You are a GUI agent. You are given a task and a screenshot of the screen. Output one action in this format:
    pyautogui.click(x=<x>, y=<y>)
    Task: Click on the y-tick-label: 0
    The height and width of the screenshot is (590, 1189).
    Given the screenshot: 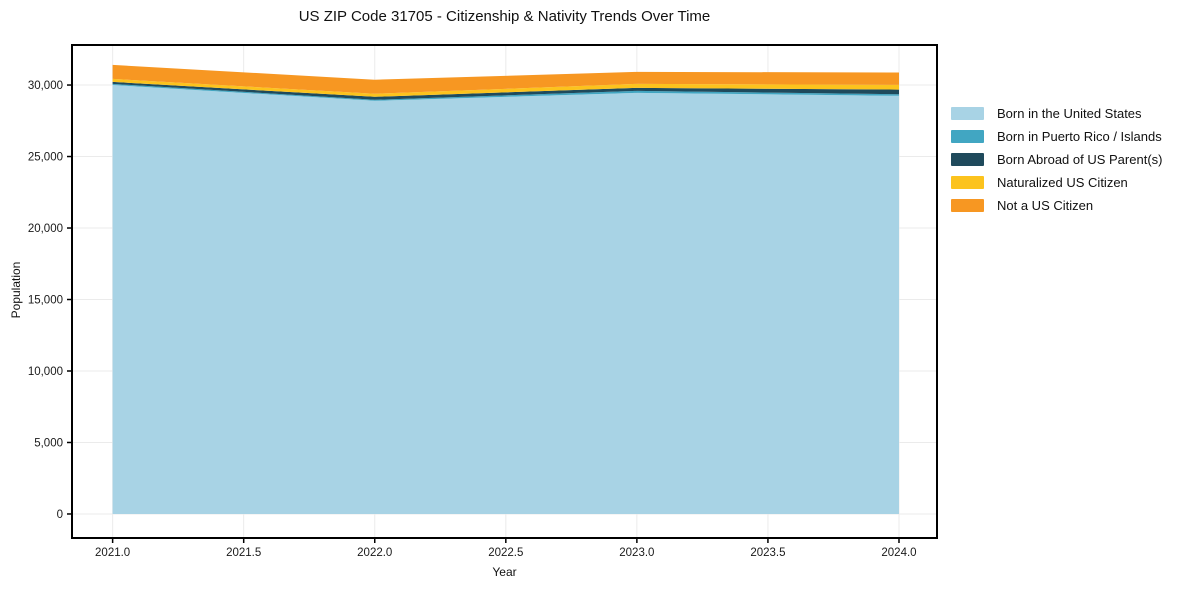 What is the action you would take?
    pyautogui.click(x=60, y=515)
    